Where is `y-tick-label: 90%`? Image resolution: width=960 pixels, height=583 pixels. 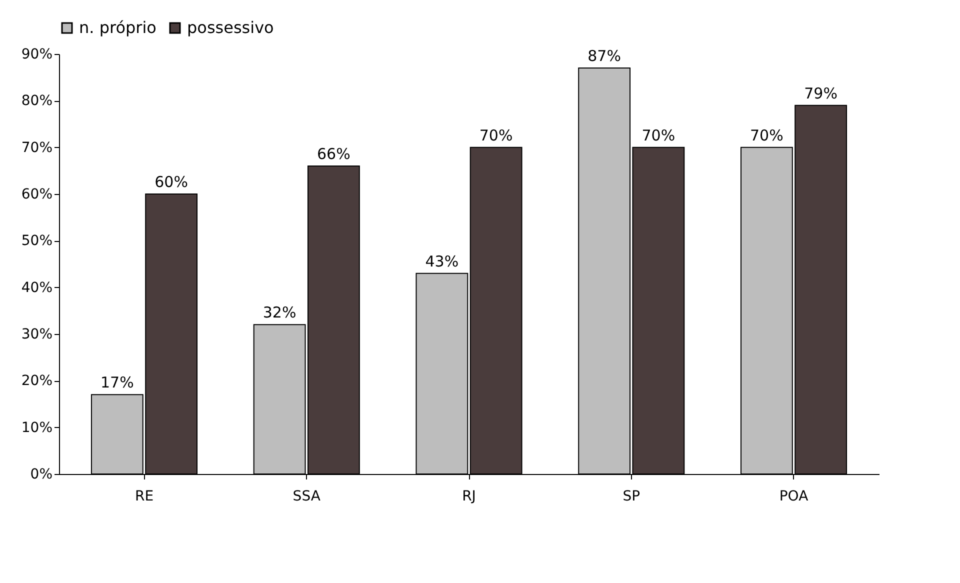 y-tick-label: 90% is located at coordinates (36, 54).